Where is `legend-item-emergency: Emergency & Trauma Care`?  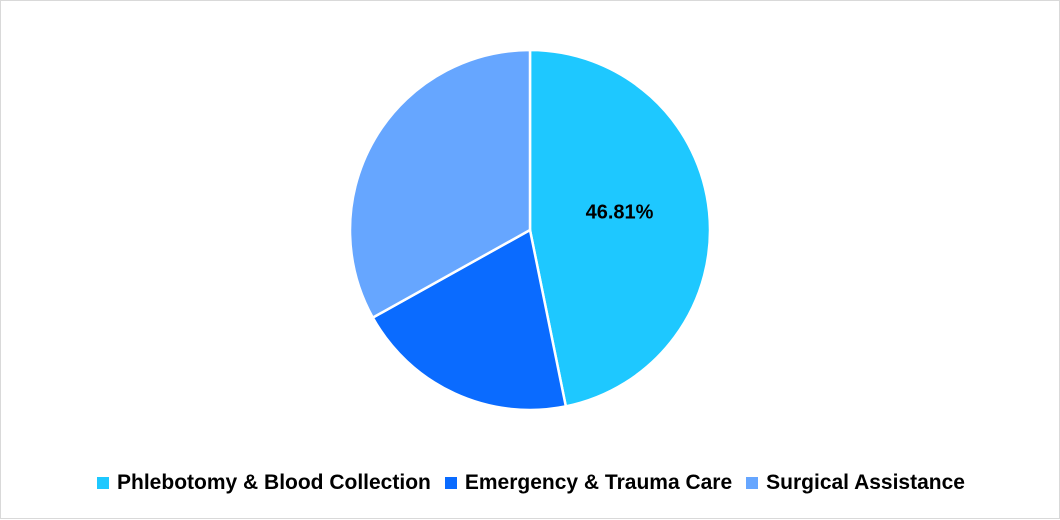 legend-item-emergency: Emergency & Trauma Care is located at coordinates (588, 483).